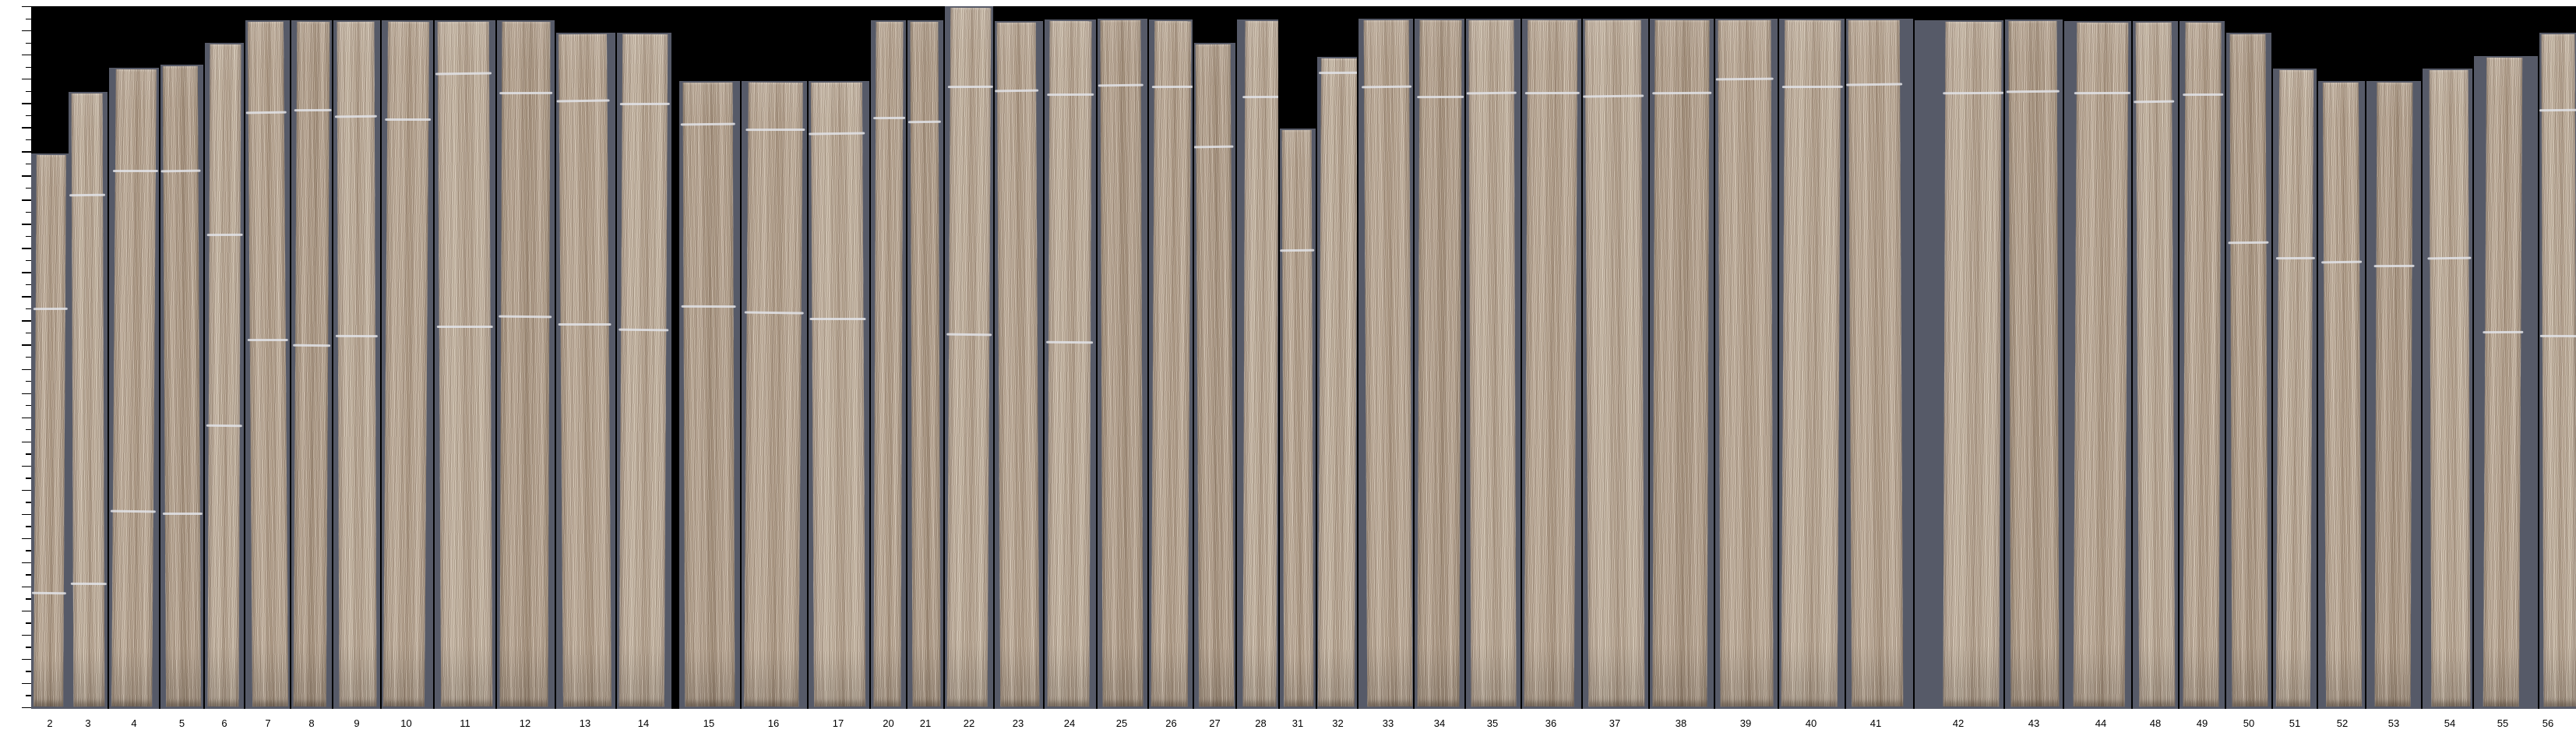 This screenshot has height=740, width=2576. What do you see at coordinates (773, 723) in the screenshot?
I see `plank-number-label: 16` at bounding box center [773, 723].